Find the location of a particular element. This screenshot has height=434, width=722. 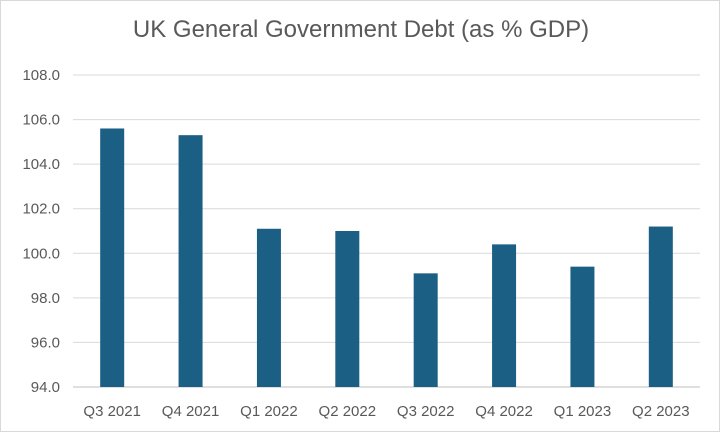

x-tick-label: Q4 2022 is located at coordinates (504, 411).